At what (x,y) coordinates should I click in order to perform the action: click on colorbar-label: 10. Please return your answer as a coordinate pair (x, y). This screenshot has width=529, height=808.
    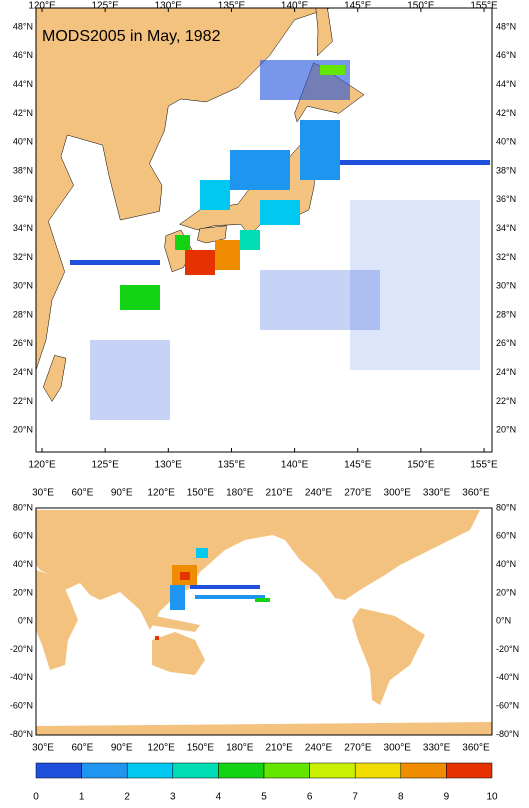
    Looking at the image, I should click on (492, 797).